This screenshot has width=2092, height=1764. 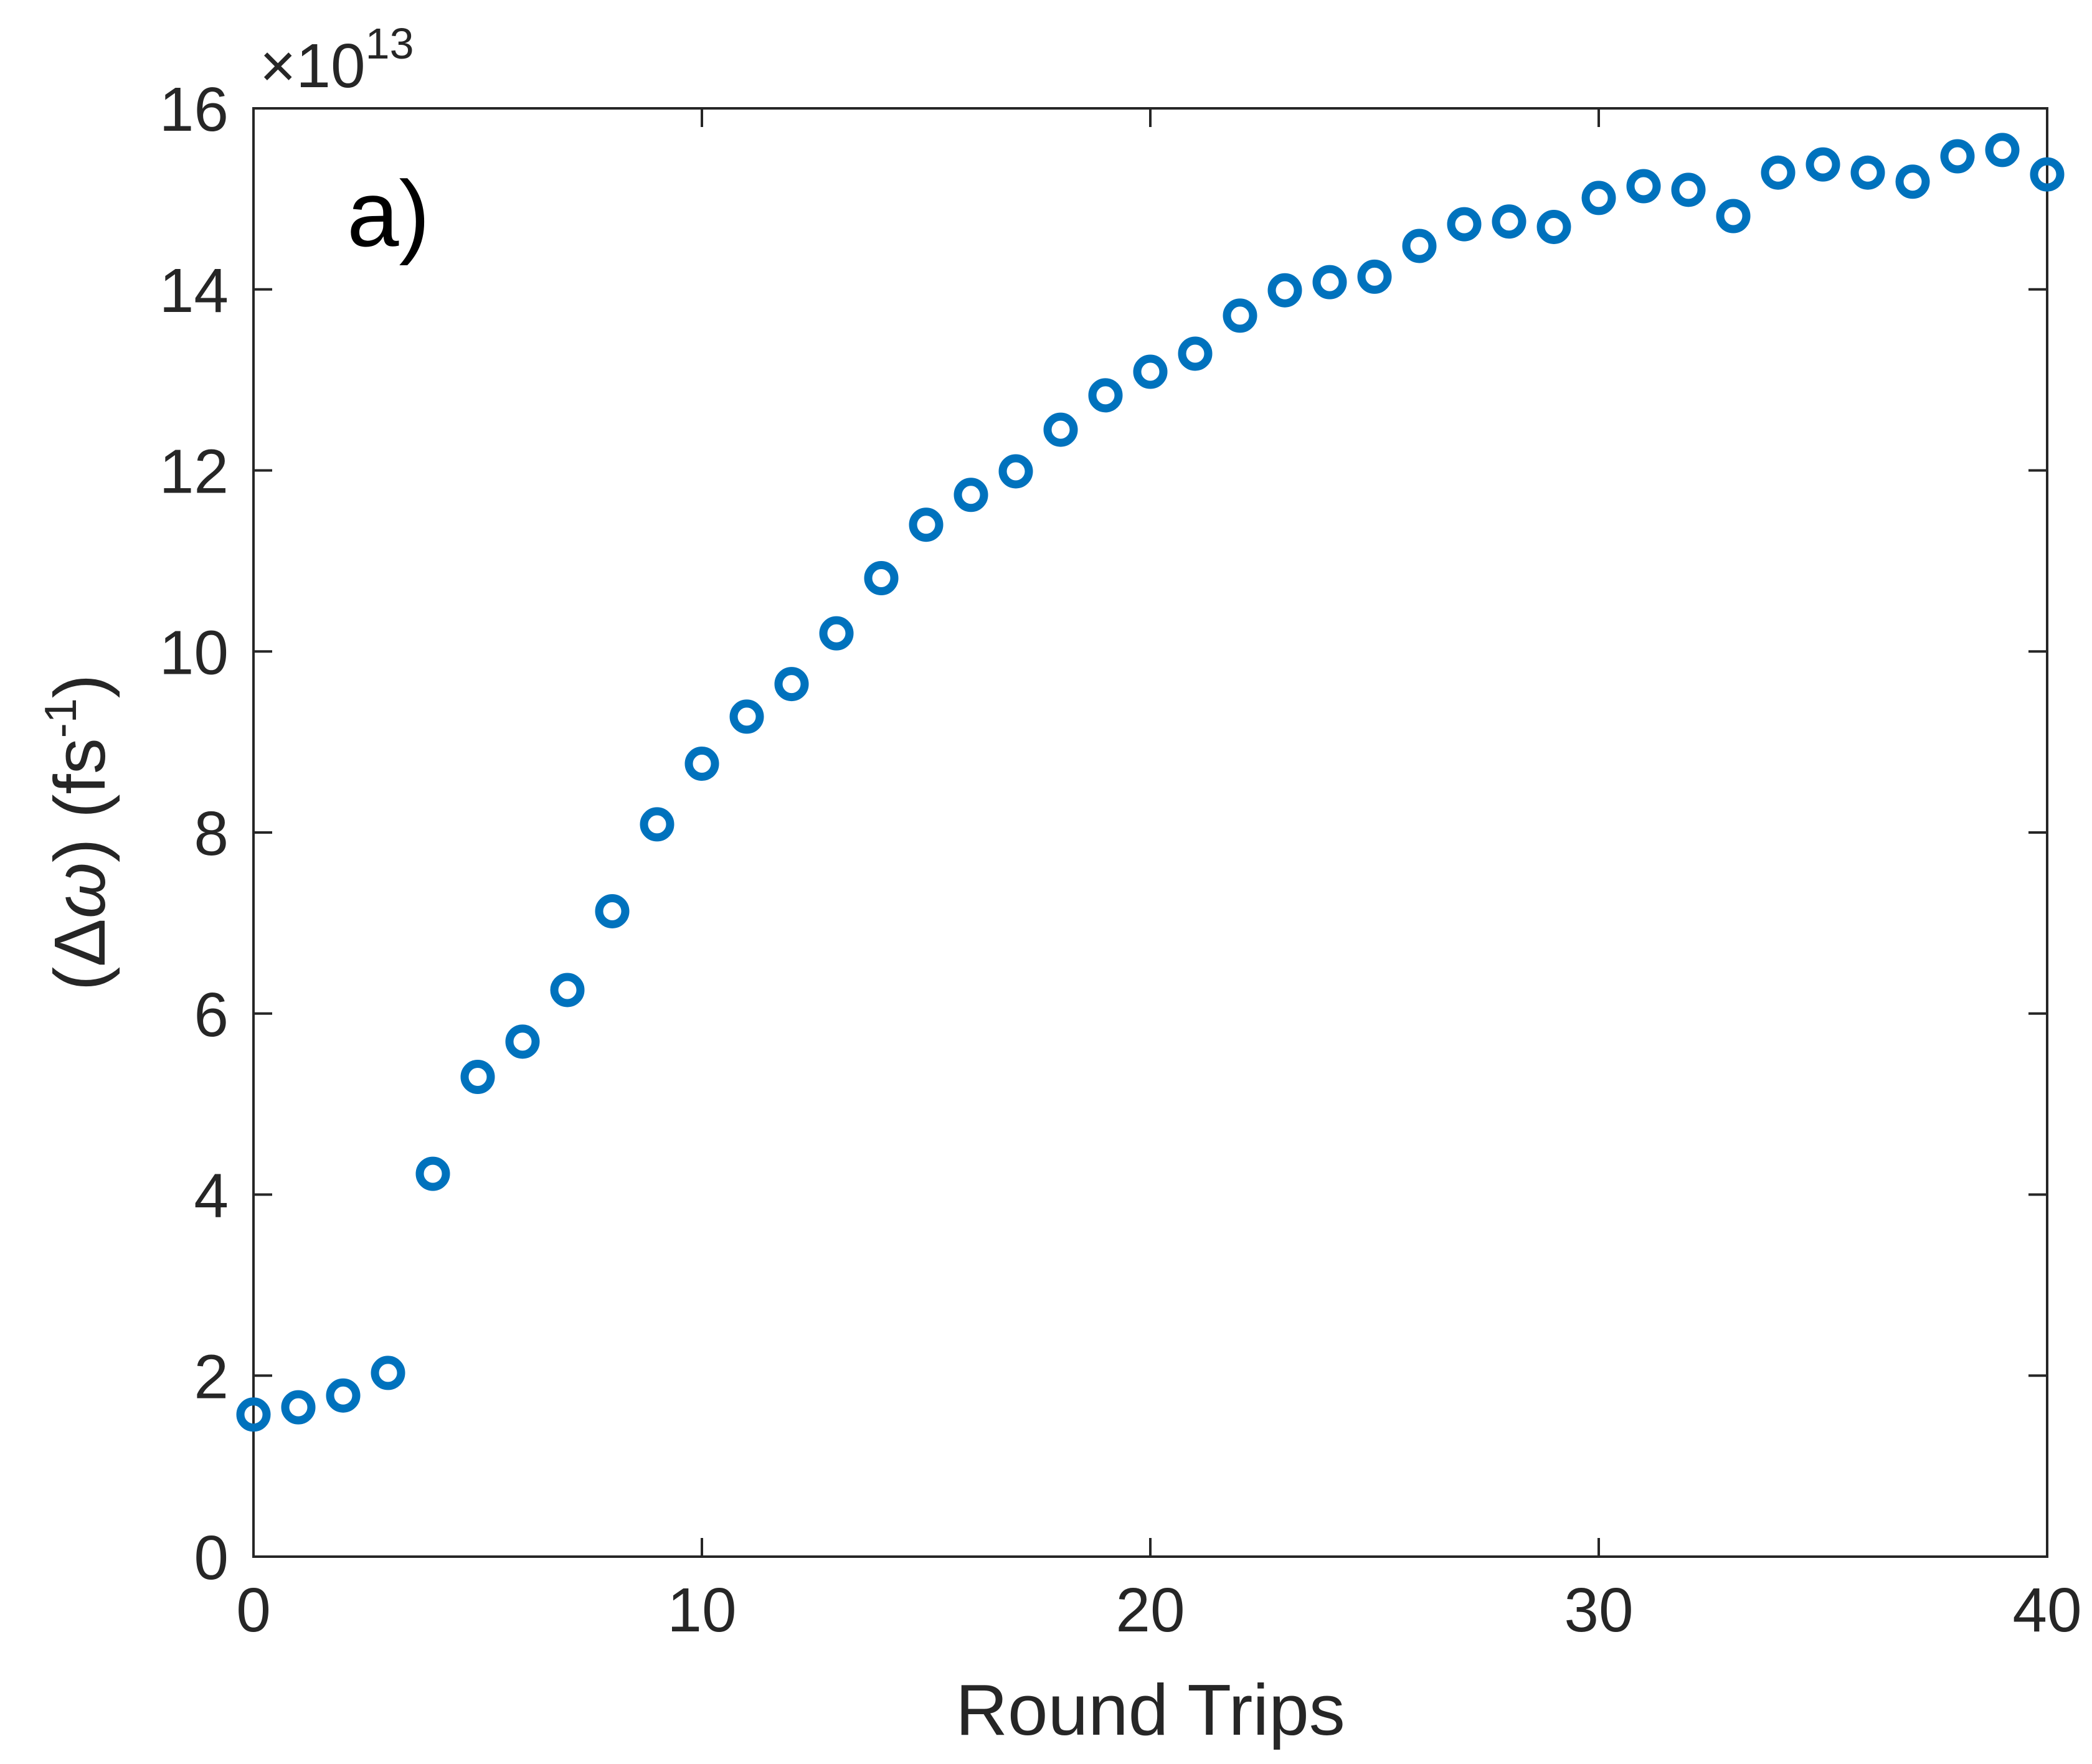 I want to click on y-tick-label: 14, so click(x=194, y=291).